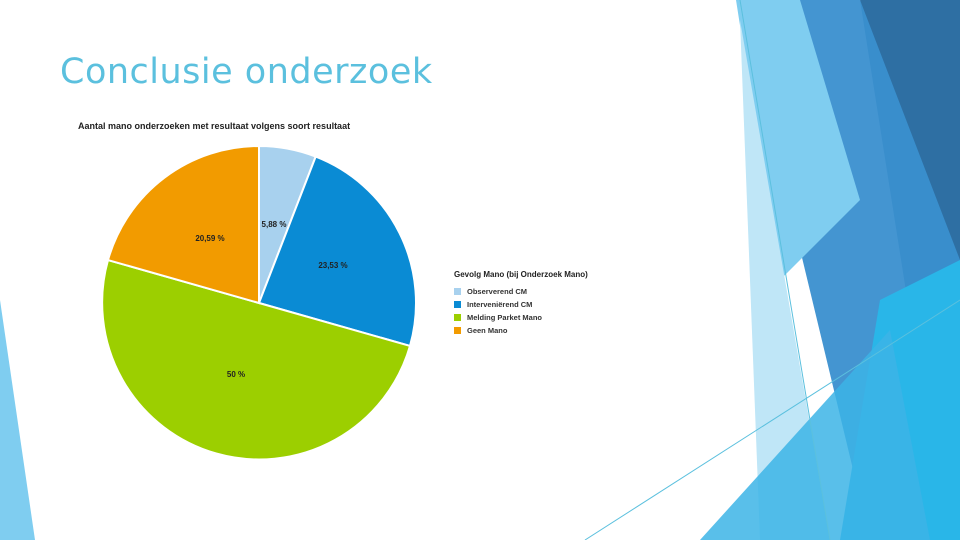 The height and width of the screenshot is (540, 960). What do you see at coordinates (209, 238) in the screenshot?
I see `slice-label-4: 20,59 %` at bounding box center [209, 238].